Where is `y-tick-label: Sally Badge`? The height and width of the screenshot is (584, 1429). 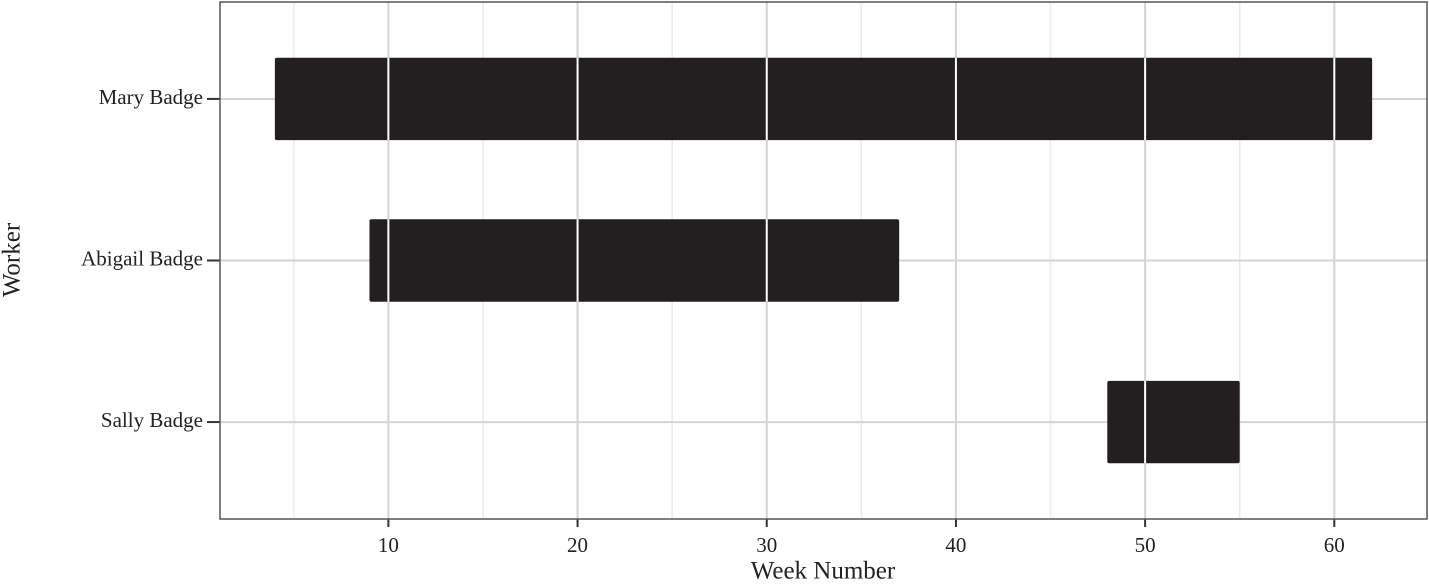 y-tick-label: Sally Badge is located at coordinates (152, 420).